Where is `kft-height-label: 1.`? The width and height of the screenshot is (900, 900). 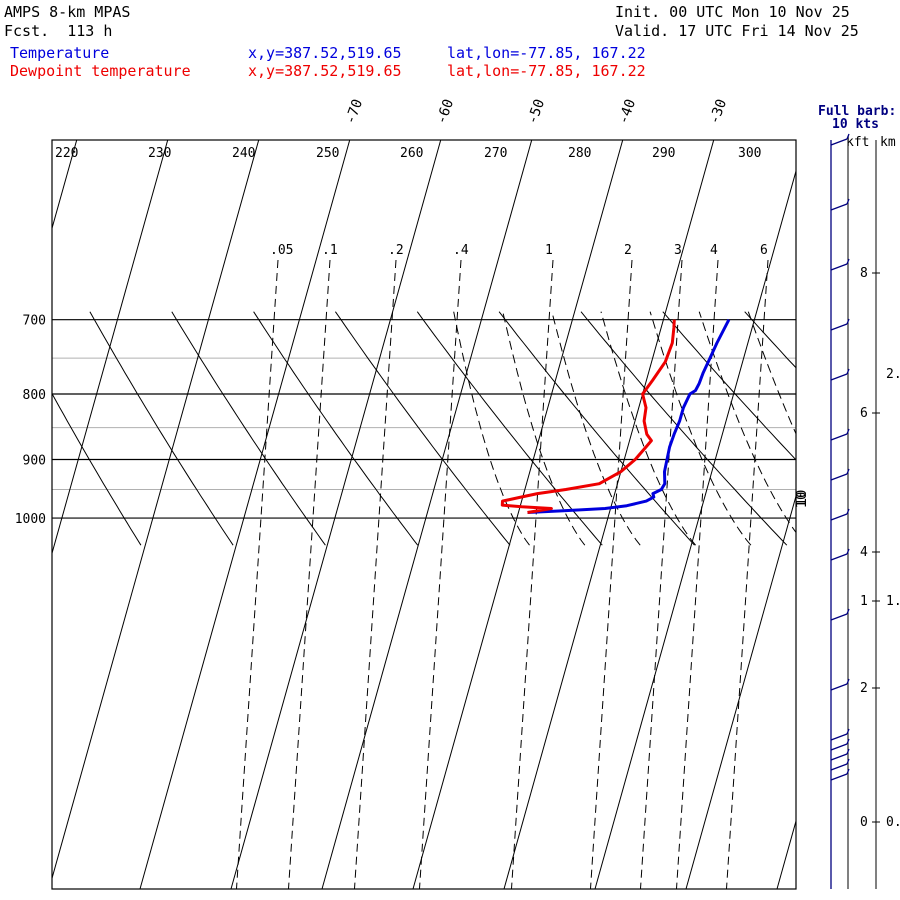 kft-height-label: 1. is located at coordinates (893, 601).